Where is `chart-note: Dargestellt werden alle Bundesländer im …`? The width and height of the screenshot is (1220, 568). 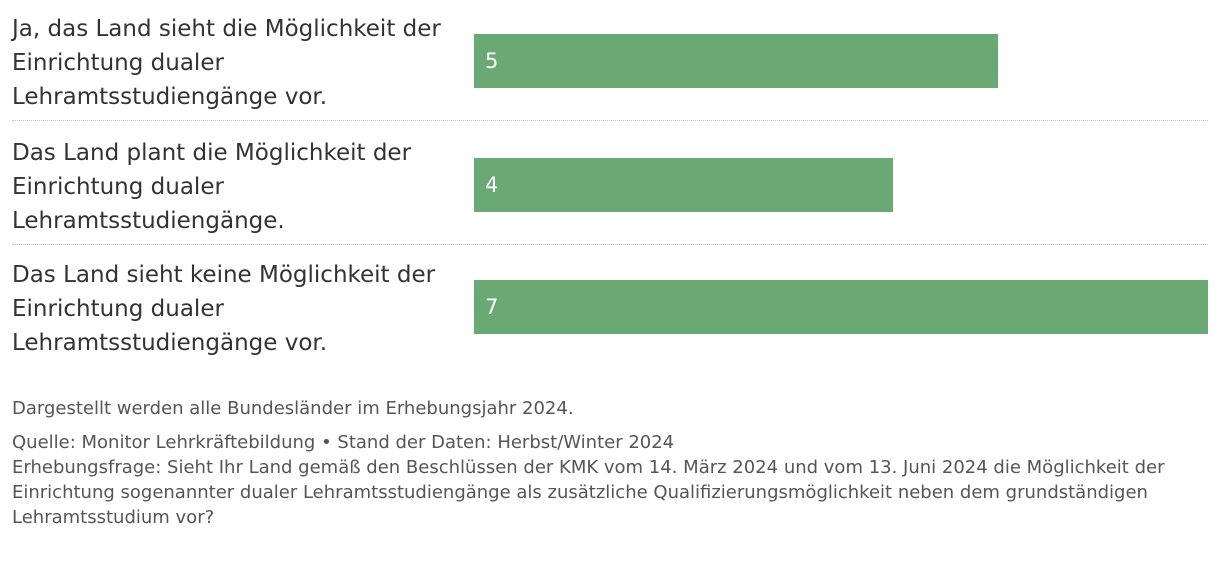 chart-note: Dargestellt werden alle Bundesländer im … is located at coordinates (293, 408).